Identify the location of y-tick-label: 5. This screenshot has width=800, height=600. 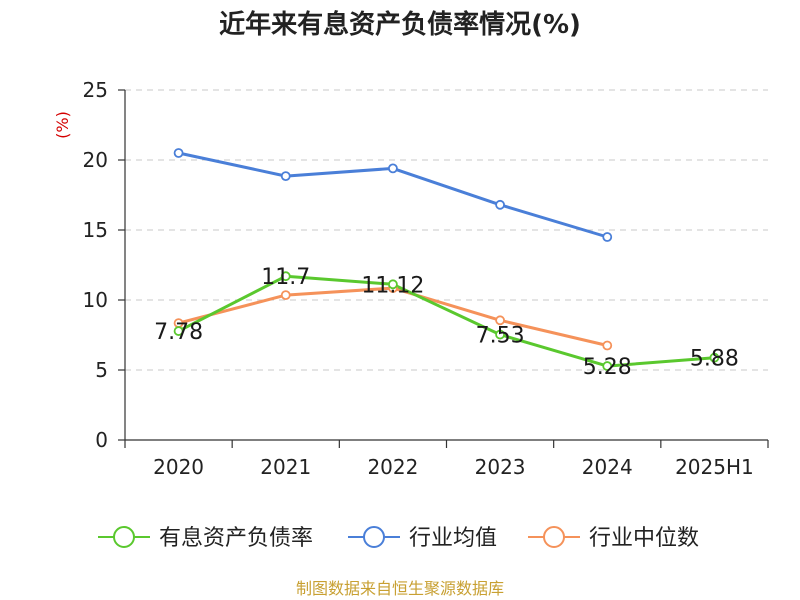
(101, 370).